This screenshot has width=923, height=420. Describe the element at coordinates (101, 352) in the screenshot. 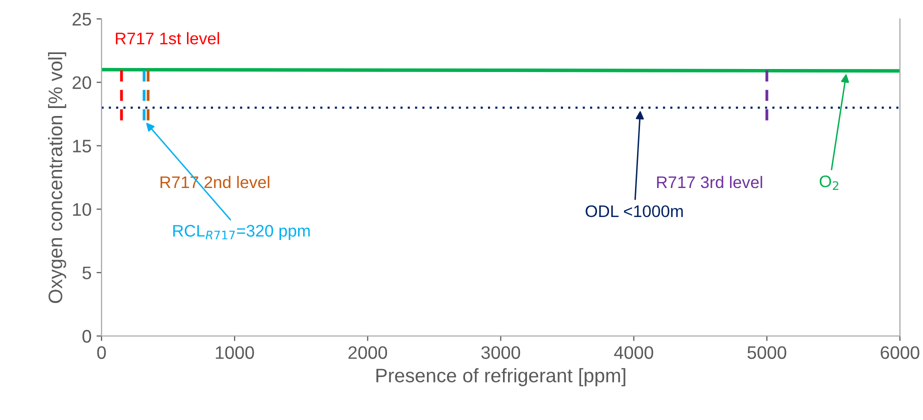

I see `x-tick-label: 0` at that location.